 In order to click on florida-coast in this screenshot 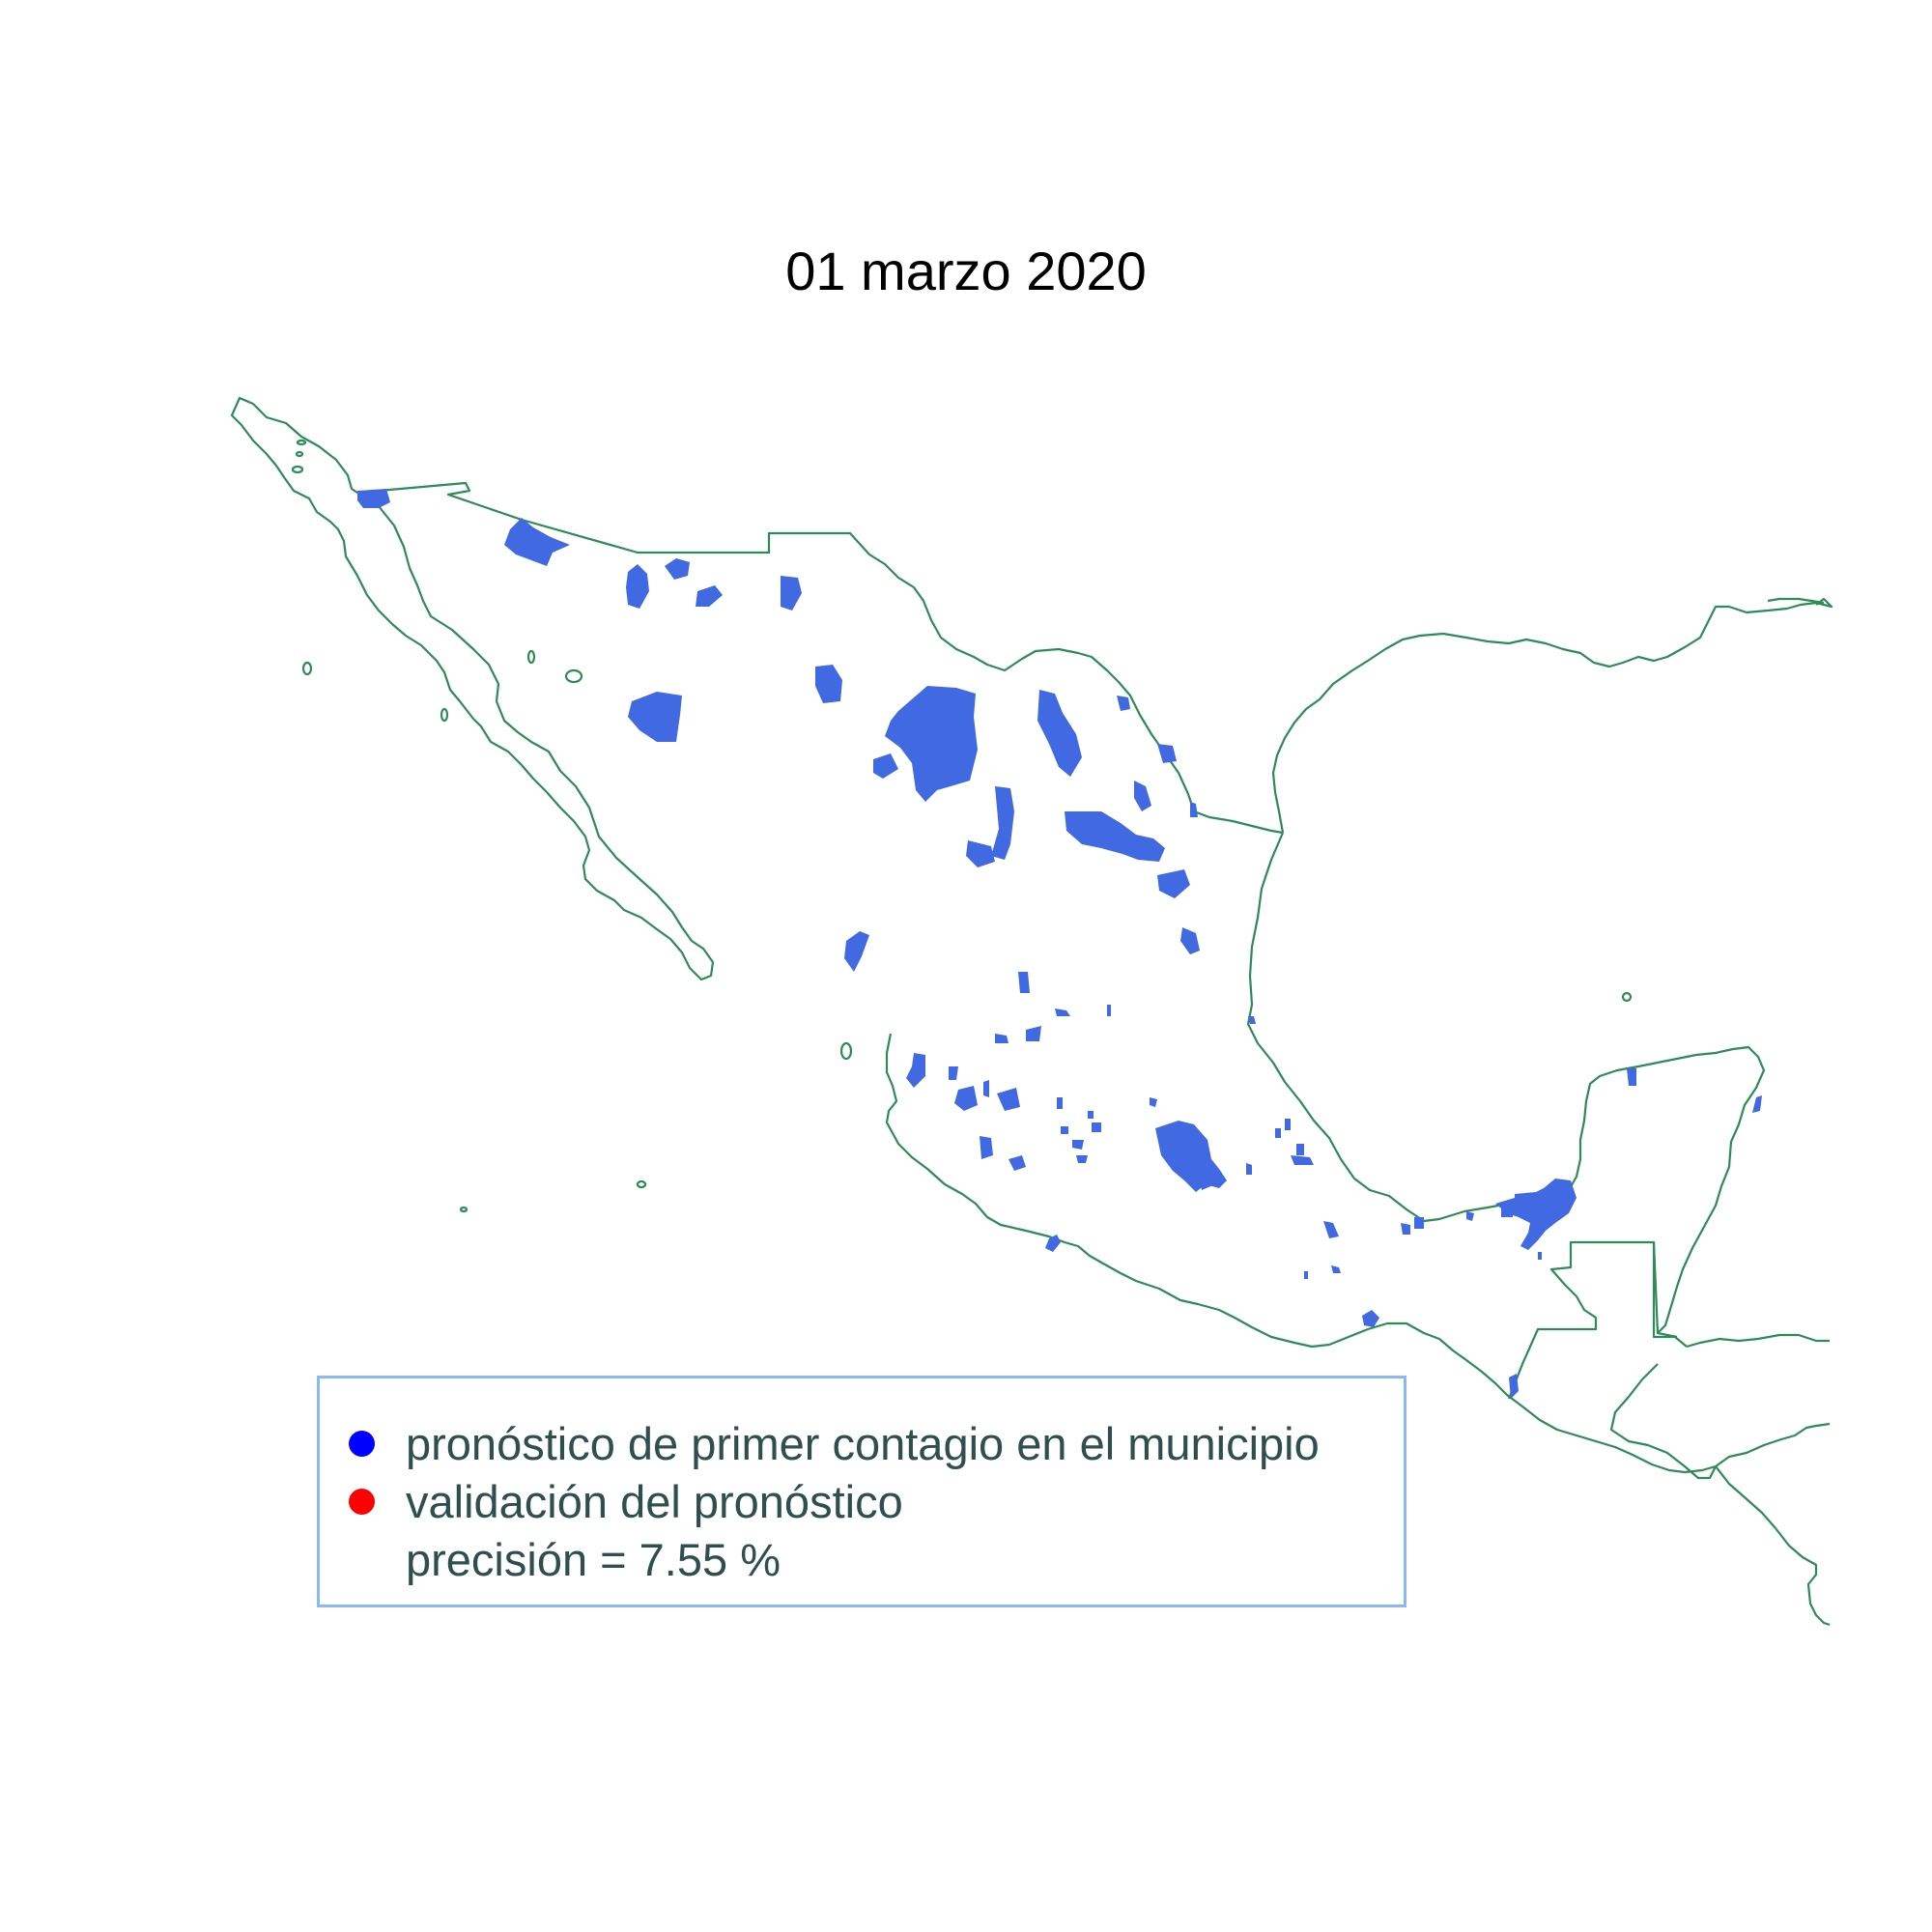, I will do `click(1796, 601)`.